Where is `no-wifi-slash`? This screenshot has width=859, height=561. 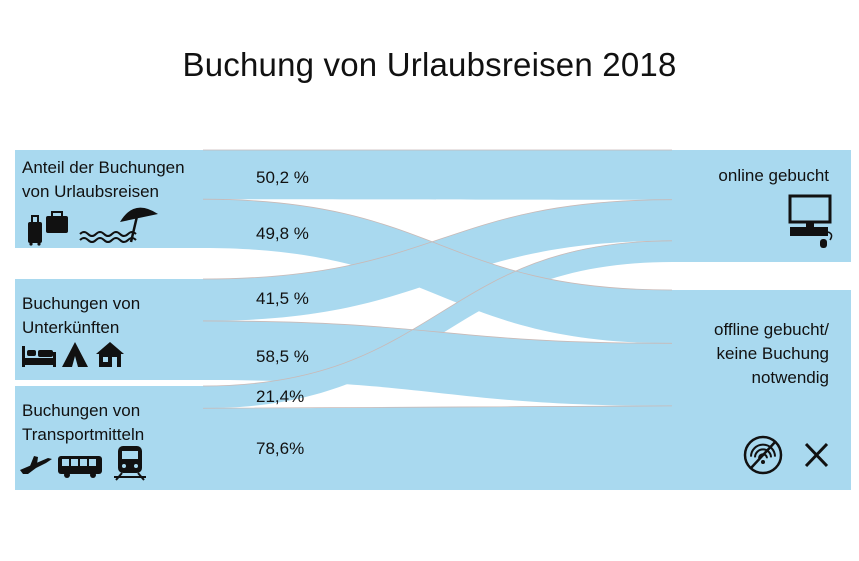 no-wifi-slash is located at coordinates (763, 454).